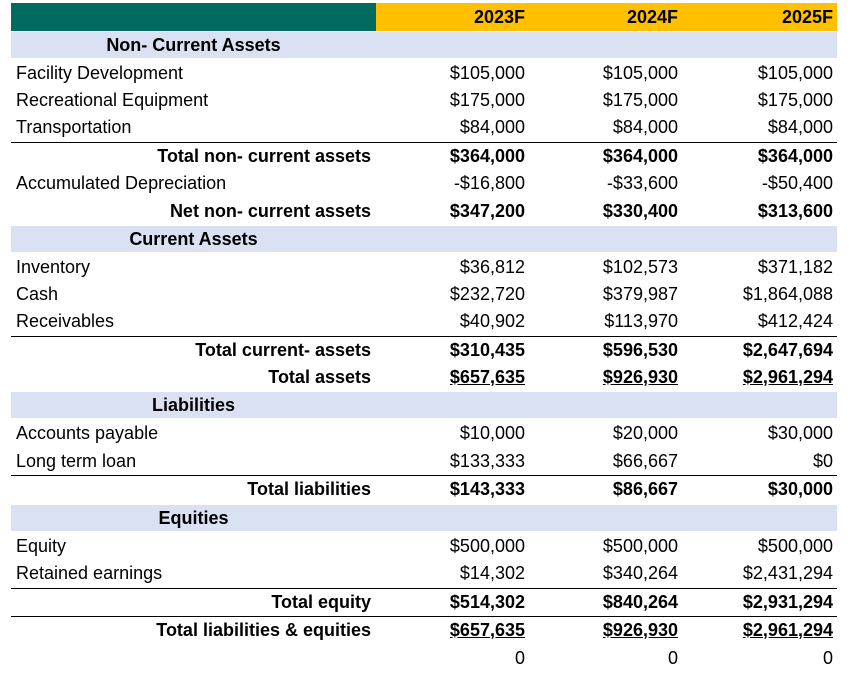 Image resolution: width=856 pixels, height=686 pixels. What do you see at coordinates (787, 572) in the screenshot?
I see `value-2025: $2,431,294` at bounding box center [787, 572].